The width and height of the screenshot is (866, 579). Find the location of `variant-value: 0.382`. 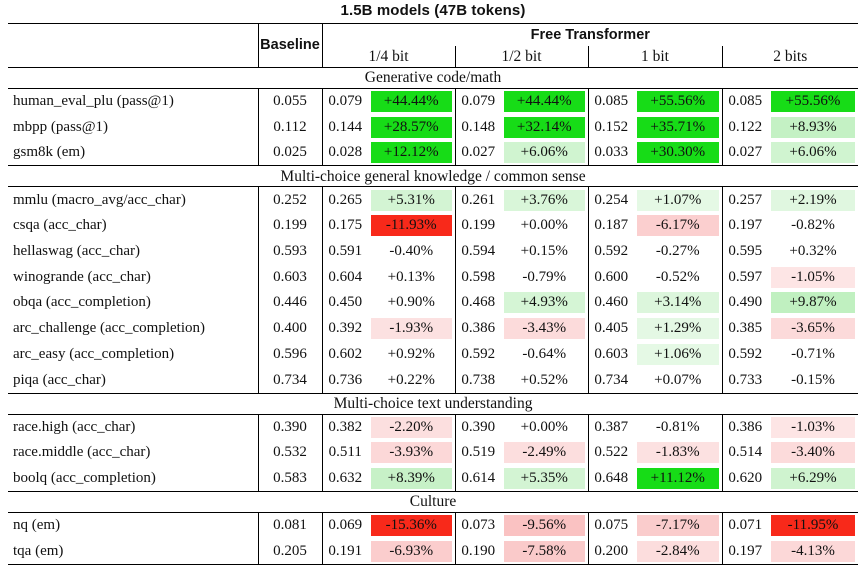

variant-value: 0.382 is located at coordinates (344, 427).